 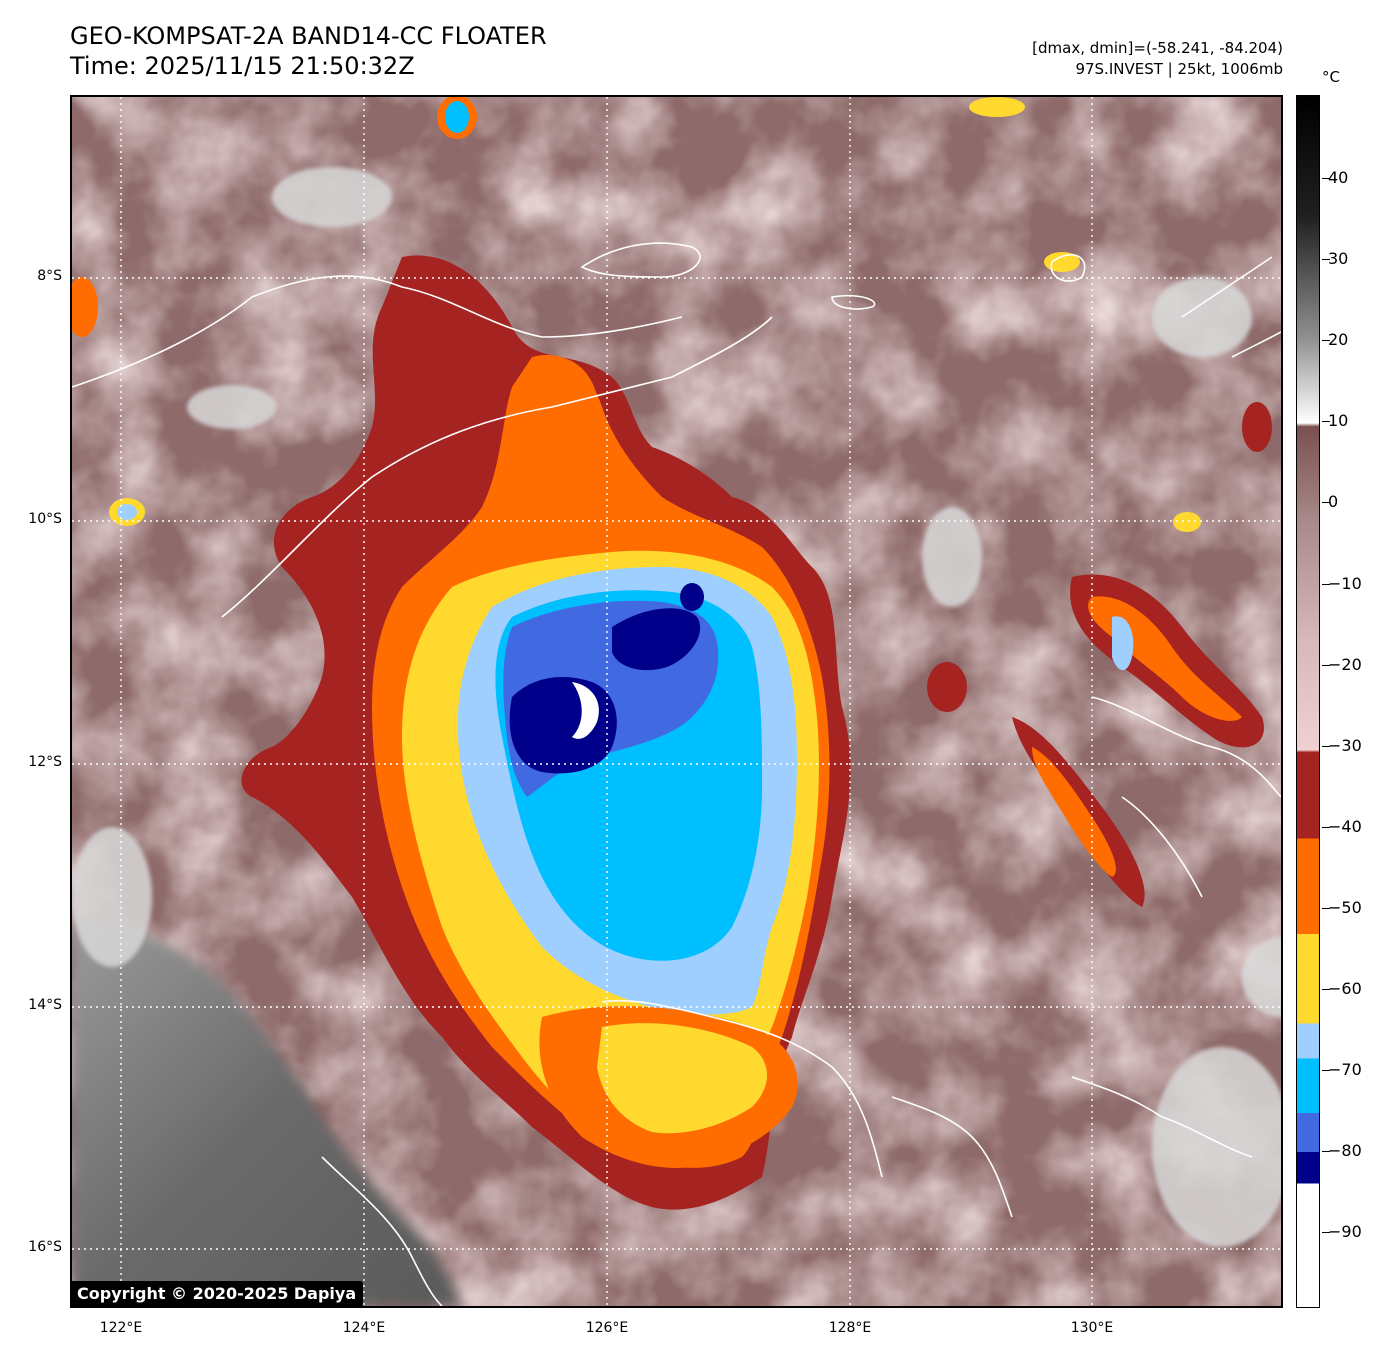 What do you see at coordinates (692, 597) in the screenshot?
I see `overshooting-top` at bounding box center [692, 597].